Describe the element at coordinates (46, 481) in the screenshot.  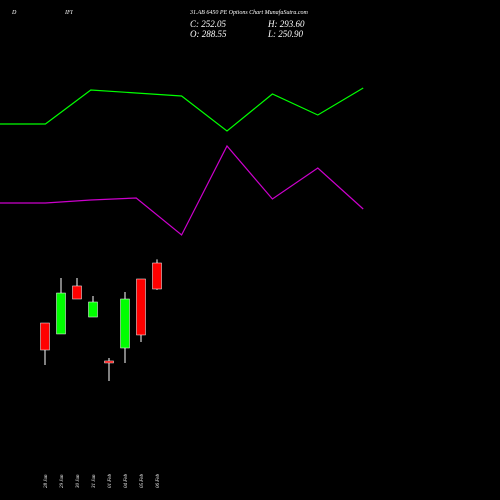
I see `x-tick-label: 28 Jan` at that location.